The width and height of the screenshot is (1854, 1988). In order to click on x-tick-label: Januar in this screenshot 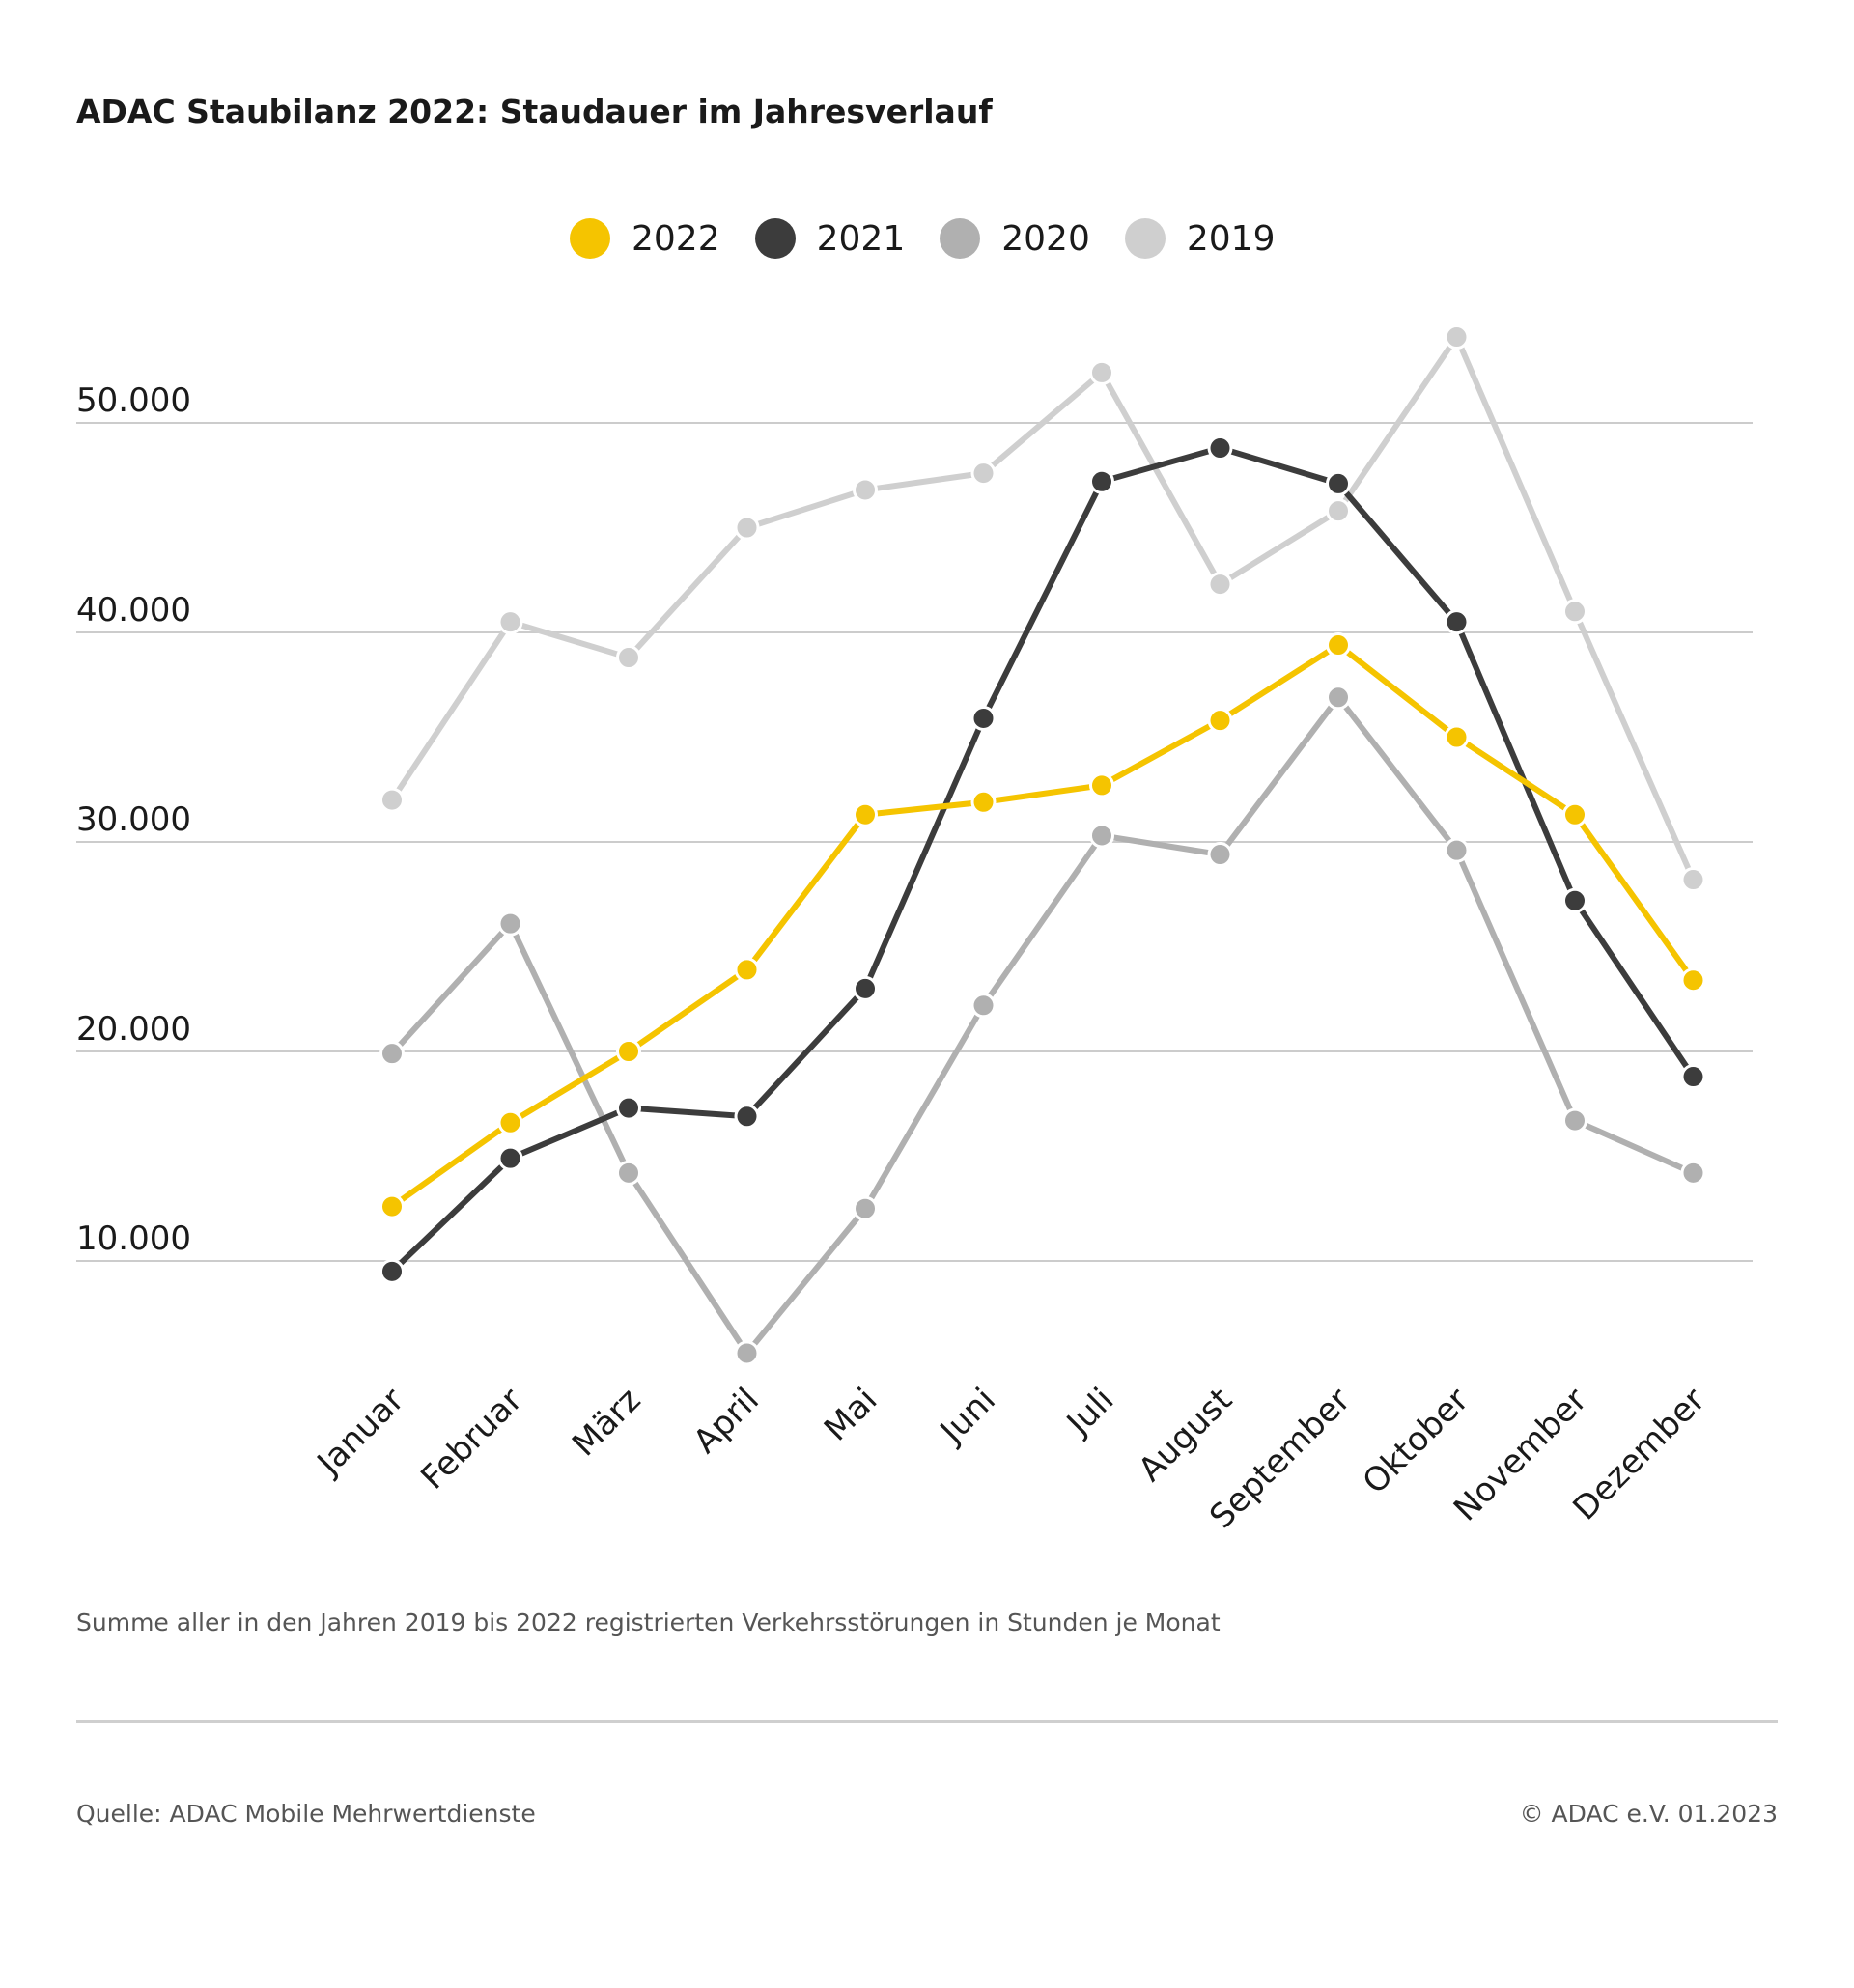, I will do `click(360, 1433)`.